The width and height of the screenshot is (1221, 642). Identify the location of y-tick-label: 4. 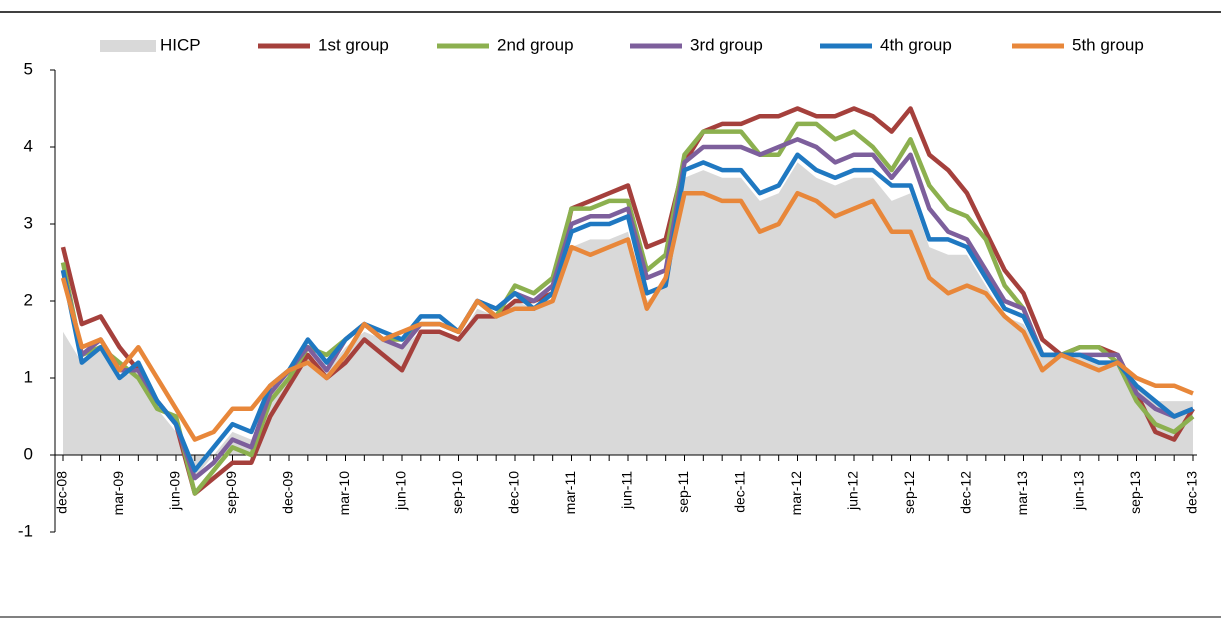
(28, 145).